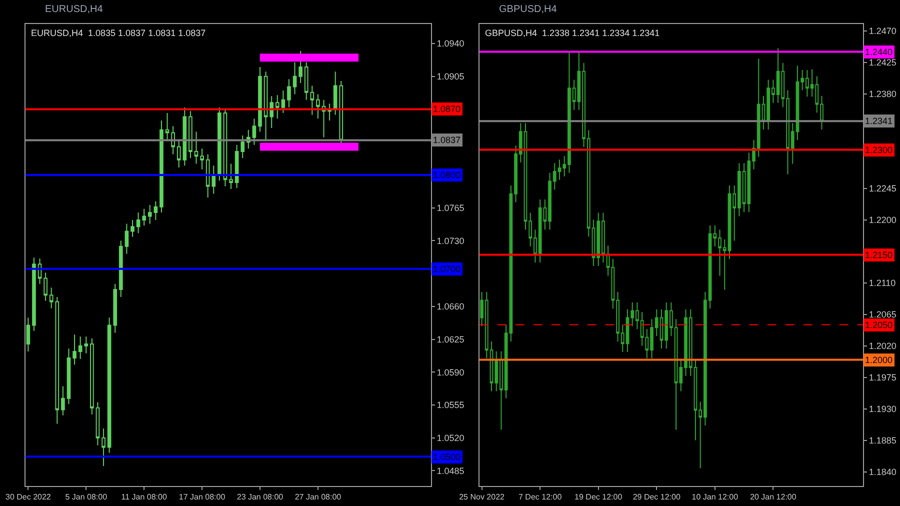 The image size is (900, 506). What do you see at coordinates (86, 497) in the screenshot?
I see `x-tick-label: 5 Jan 08:00` at bounding box center [86, 497].